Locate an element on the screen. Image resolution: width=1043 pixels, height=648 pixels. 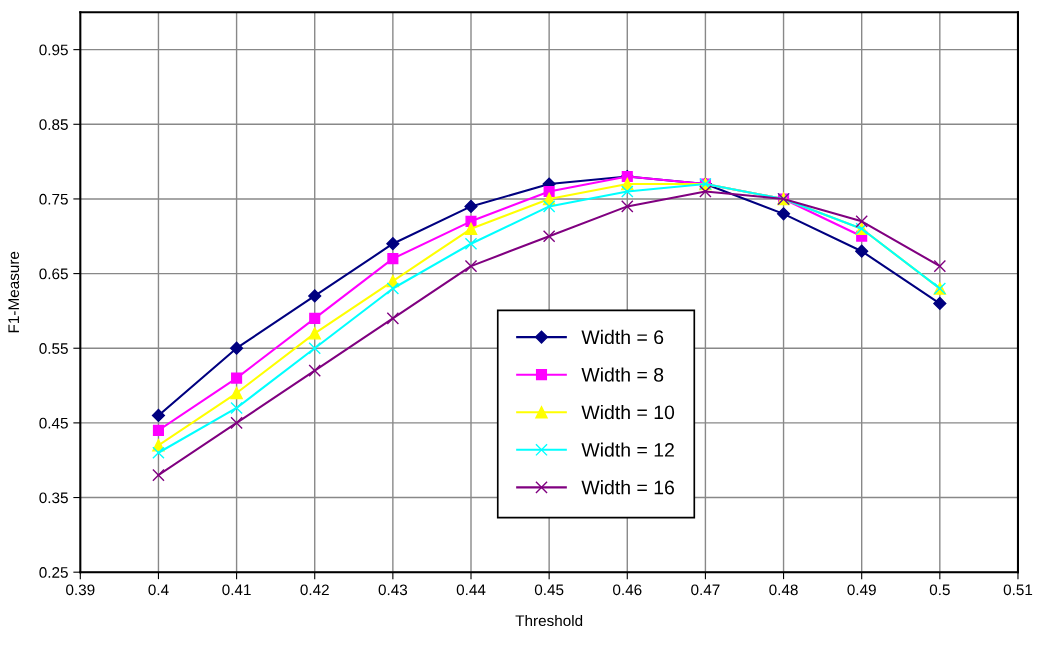
x-tick-label: 0.49 is located at coordinates (861, 590).